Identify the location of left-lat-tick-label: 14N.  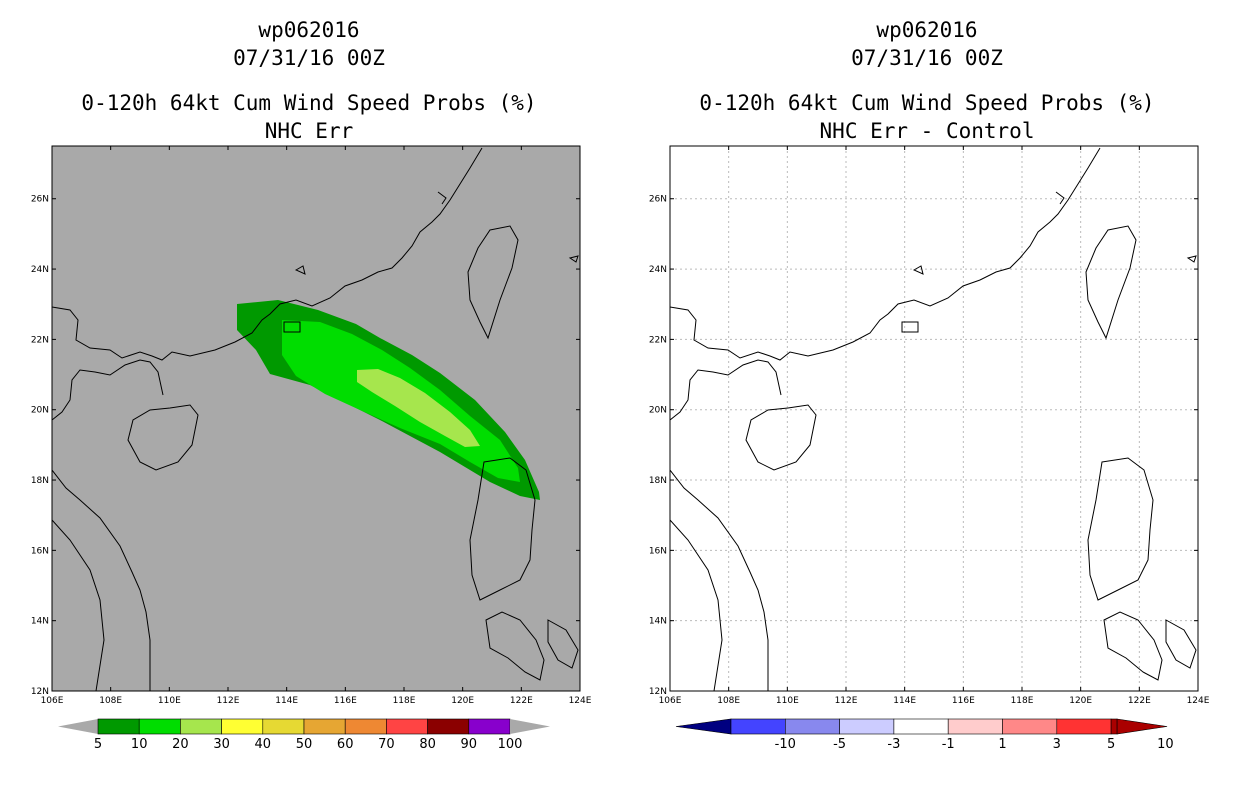
(40, 622).